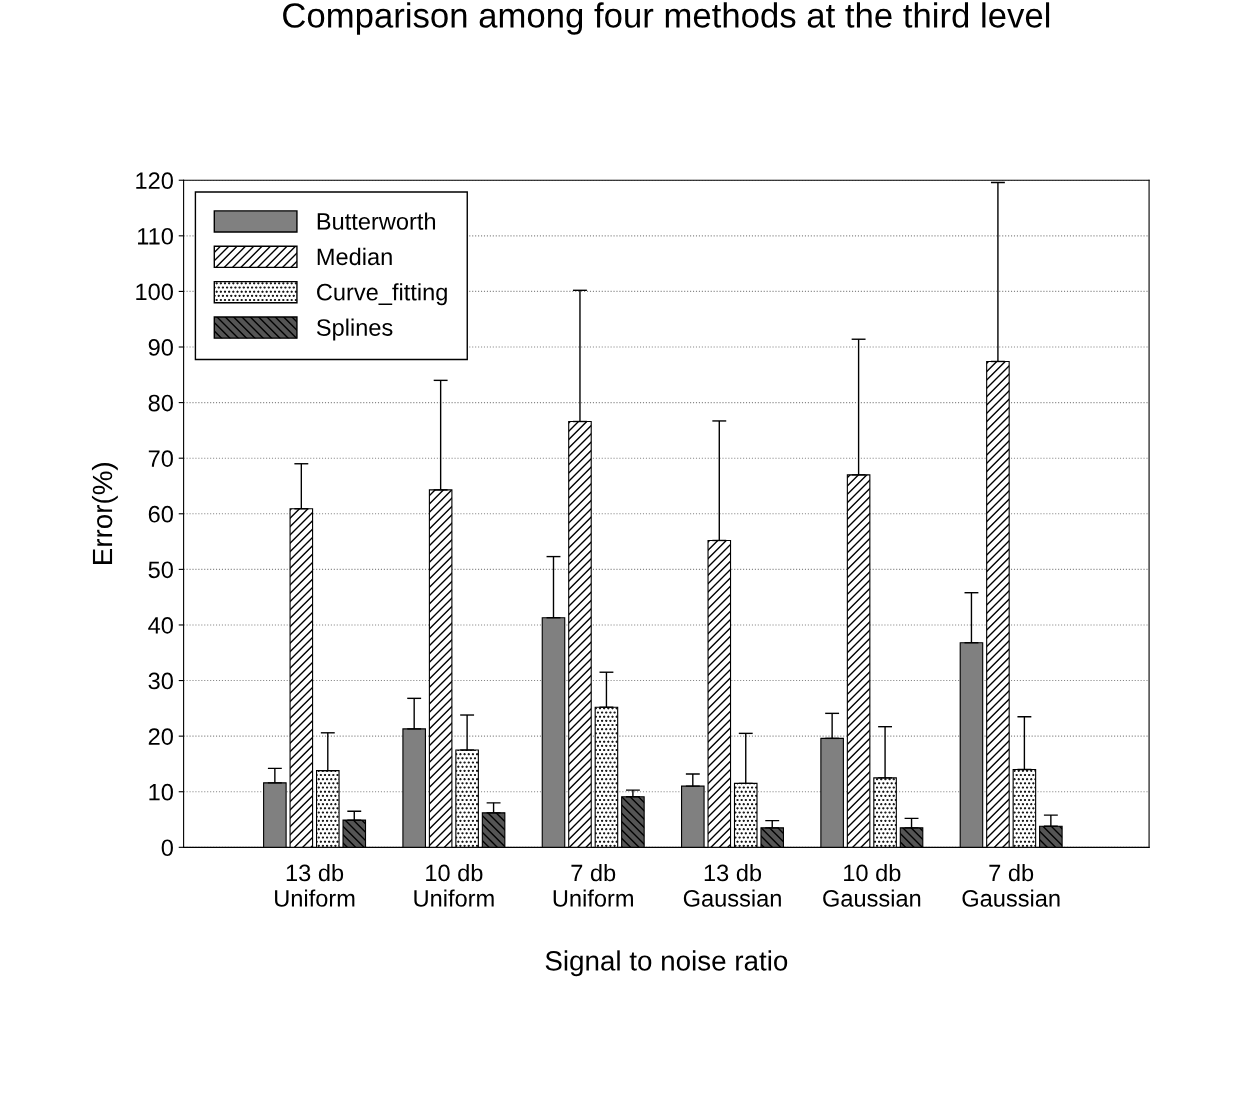 The width and height of the screenshot is (1249, 1099). I want to click on x-tick-label: 10 db Uniform, so click(454, 885).